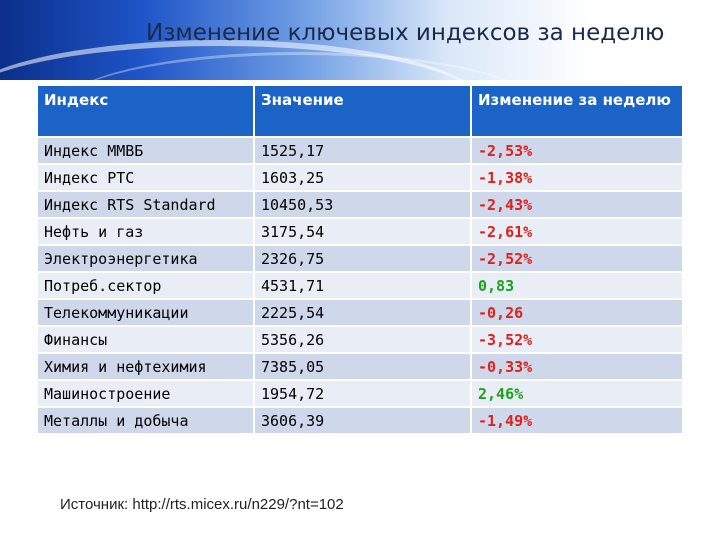 This screenshot has height=540, width=720. I want to click on table-row: Индекс ММВБ 1525,17 -2,53%, so click(360, 150).